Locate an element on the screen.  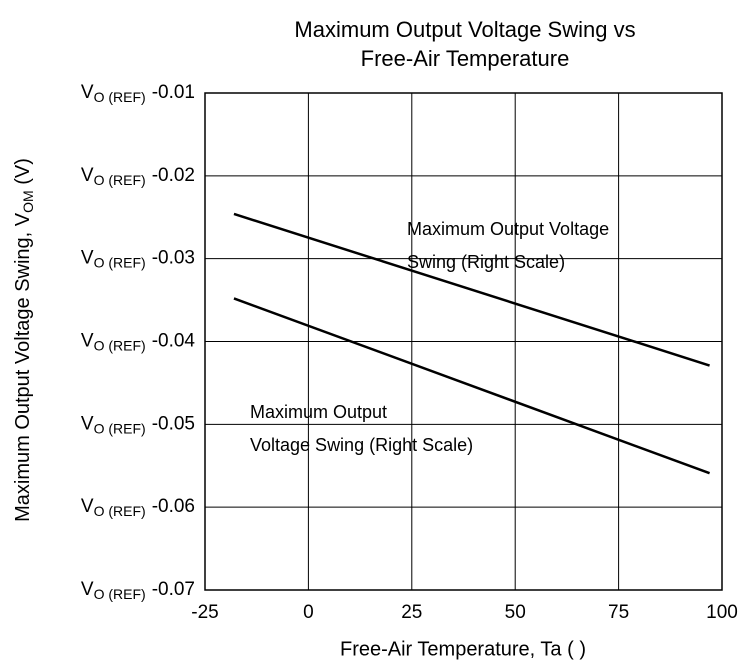
y-axis-label: Maximum Output Voltage Swing, VOM (V) is located at coordinates (23, 340).